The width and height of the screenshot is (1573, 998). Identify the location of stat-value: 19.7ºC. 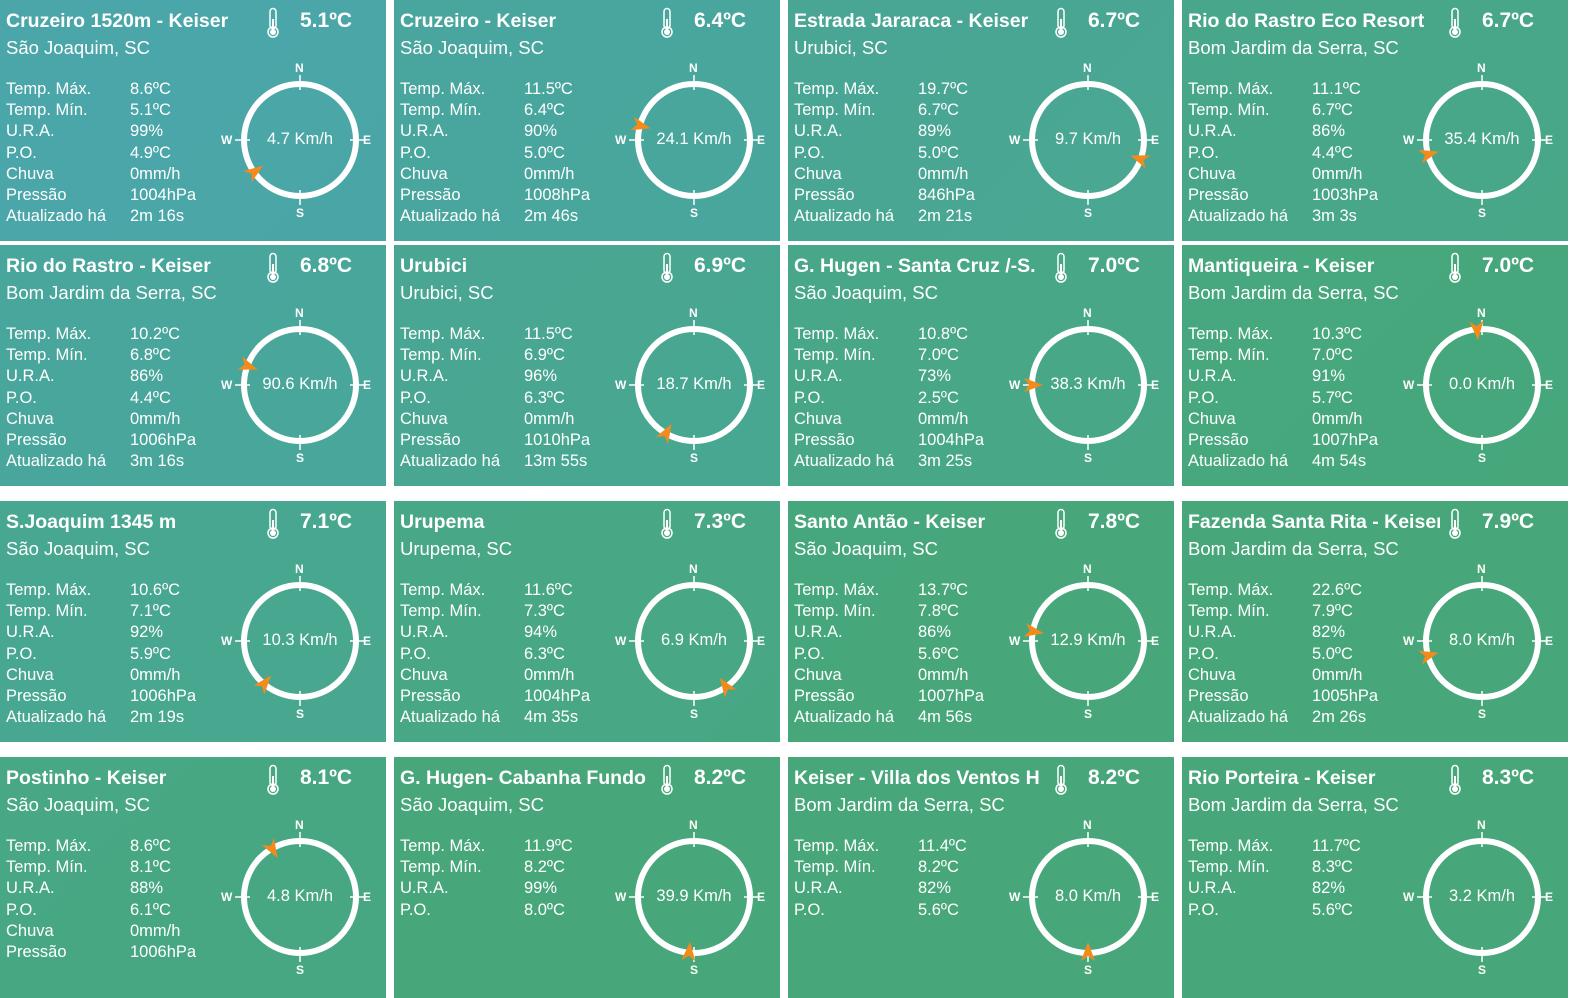
(943, 89).